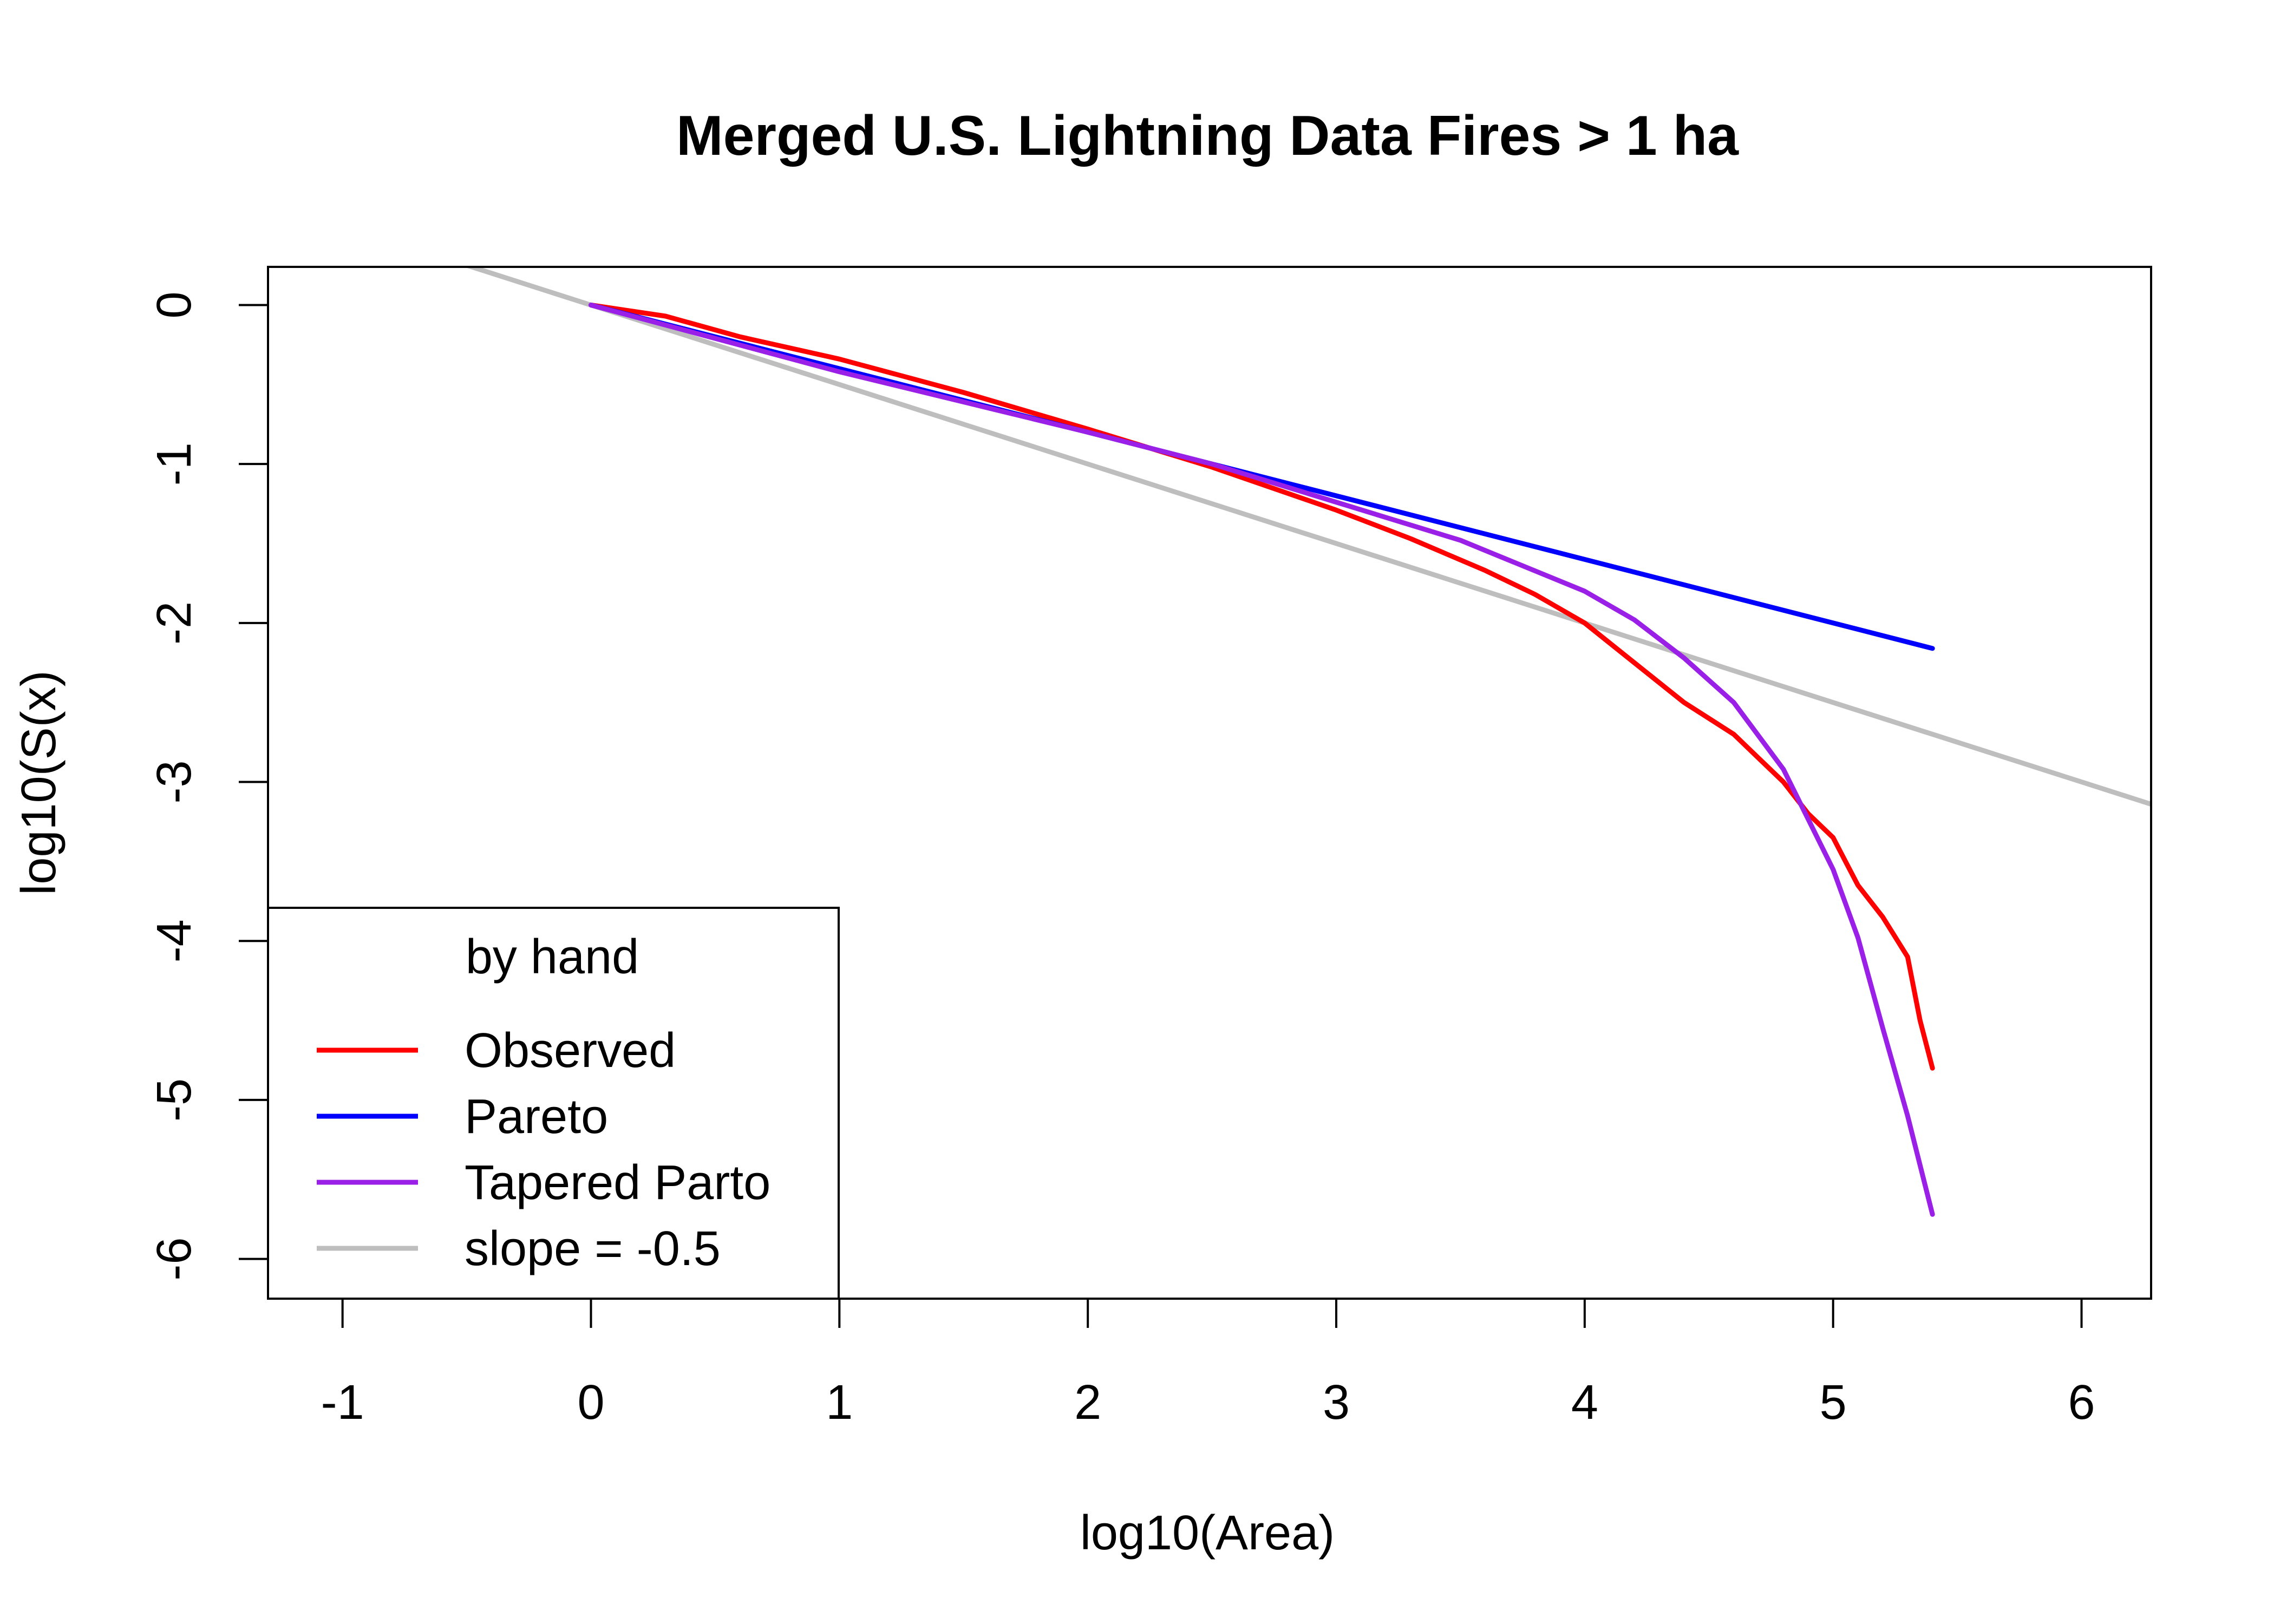 This screenshot has height=1624, width=2274. I want to click on y-tick-label: -1, so click(174, 464).